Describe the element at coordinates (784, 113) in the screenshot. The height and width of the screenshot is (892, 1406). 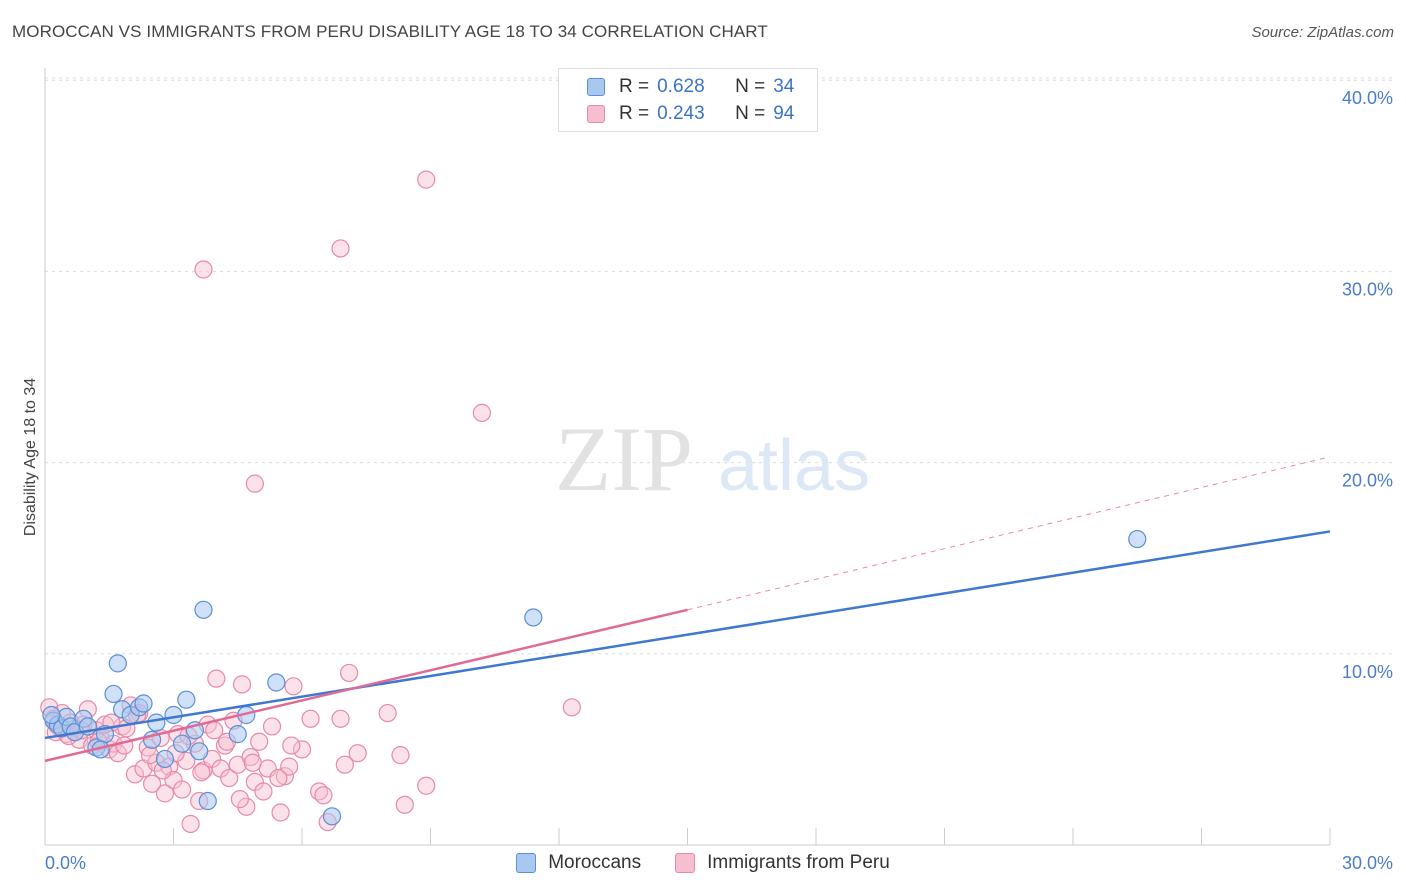
I see `legend-n-value: 94` at that location.